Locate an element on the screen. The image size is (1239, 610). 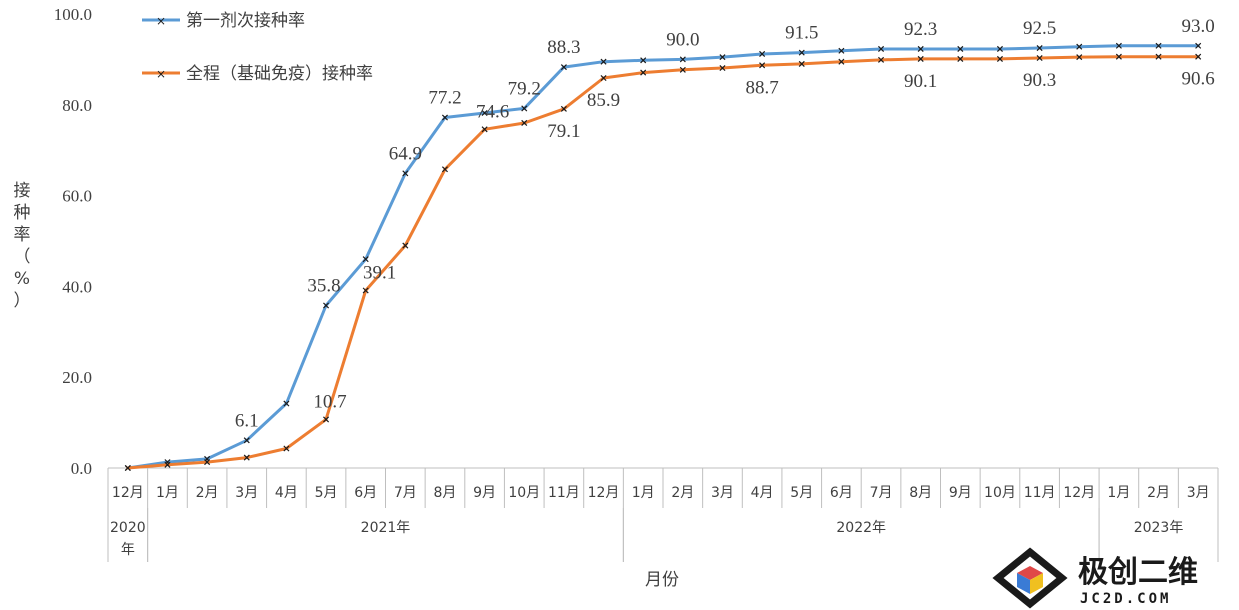
data-label: 35.8 is located at coordinates (323, 285).